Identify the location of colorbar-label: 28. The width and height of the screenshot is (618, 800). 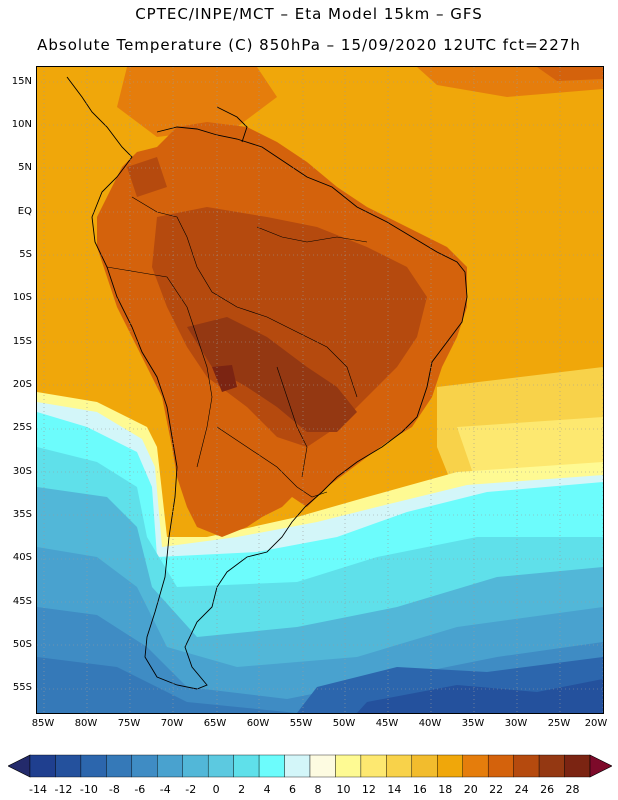
(572, 789).